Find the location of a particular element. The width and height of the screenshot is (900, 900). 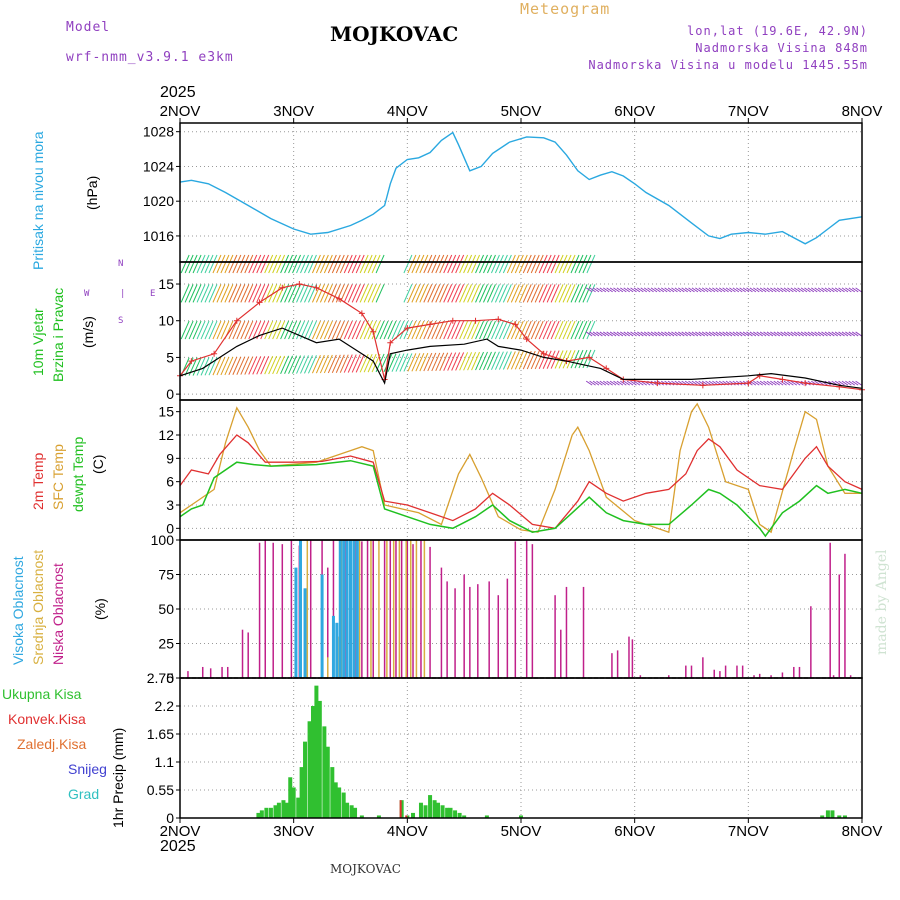

y-tick-label: 3 is located at coordinates (170, 505).